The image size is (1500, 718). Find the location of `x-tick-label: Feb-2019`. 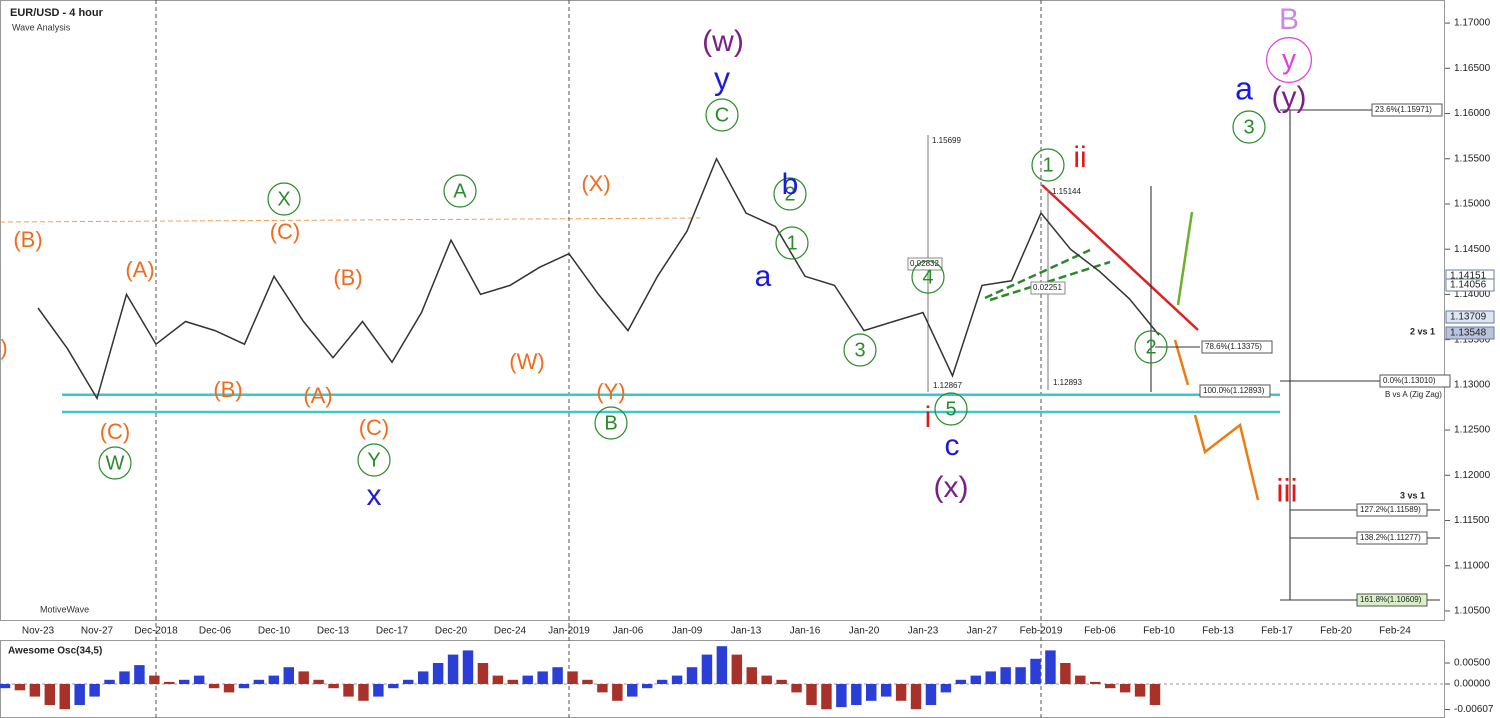

x-tick-label: Feb-2019 is located at coordinates (1041, 631).